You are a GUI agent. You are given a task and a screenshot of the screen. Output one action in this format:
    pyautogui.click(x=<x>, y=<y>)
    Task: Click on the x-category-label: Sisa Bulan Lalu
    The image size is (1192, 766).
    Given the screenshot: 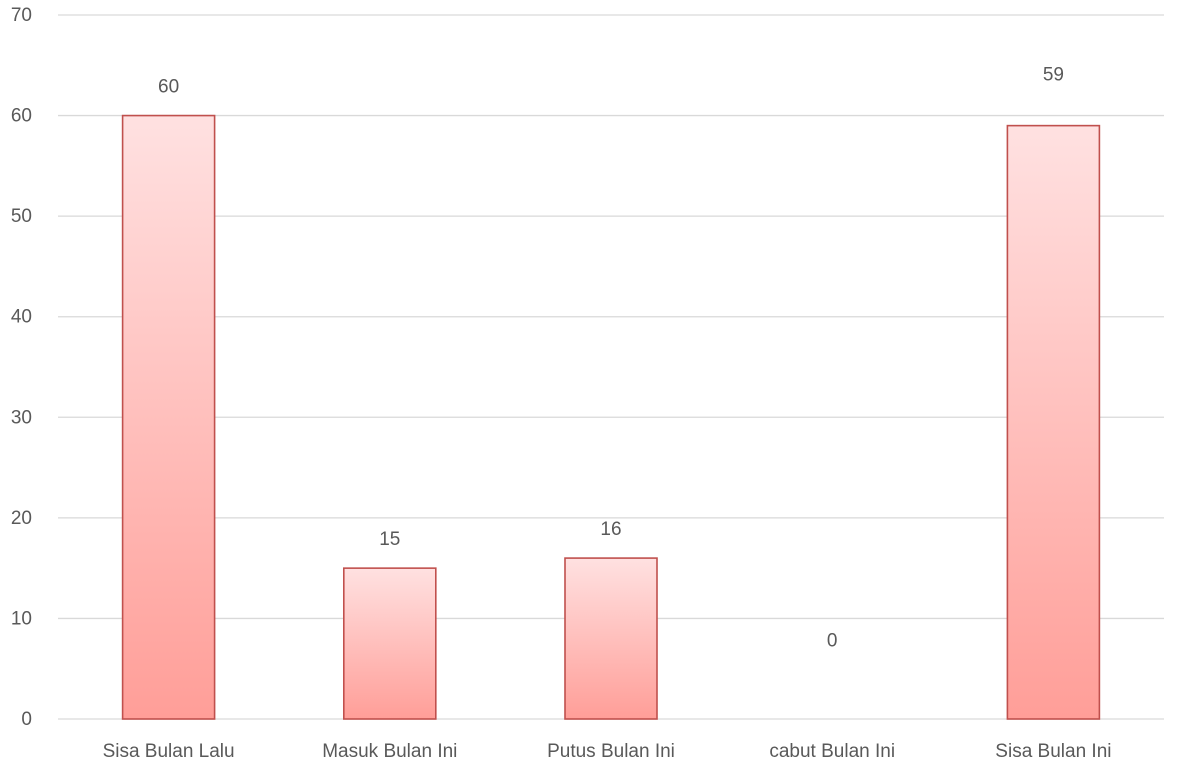 What is the action you would take?
    pyautogui.click(x=169, y=751)
    